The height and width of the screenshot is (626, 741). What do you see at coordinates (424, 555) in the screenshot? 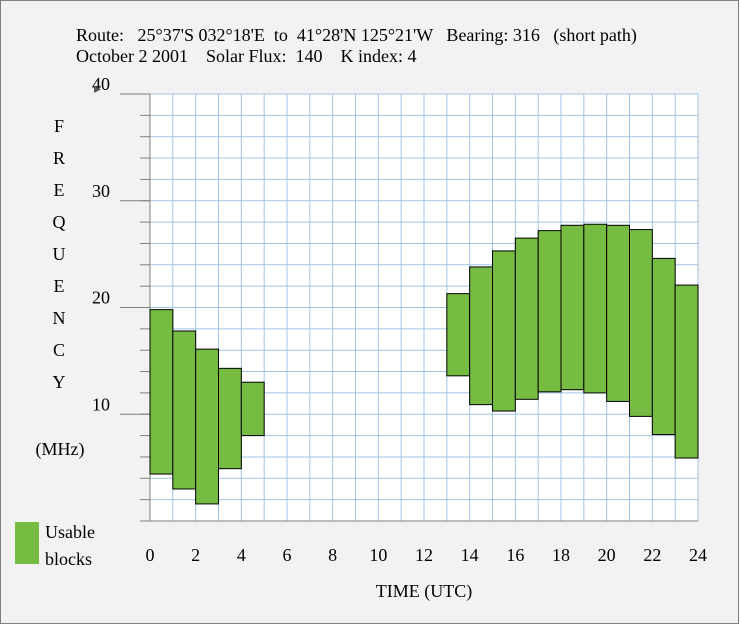
I see `x-tick-label: 12` at bounding box center [424, 555].